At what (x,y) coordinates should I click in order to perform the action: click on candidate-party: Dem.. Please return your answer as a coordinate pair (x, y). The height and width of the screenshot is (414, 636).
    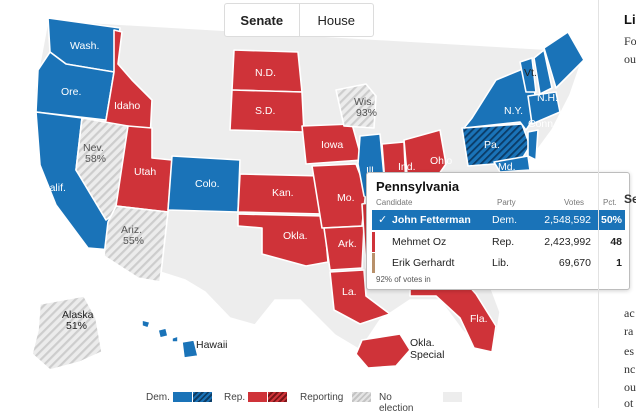
    Looking at the image, I should click on (505, 220).